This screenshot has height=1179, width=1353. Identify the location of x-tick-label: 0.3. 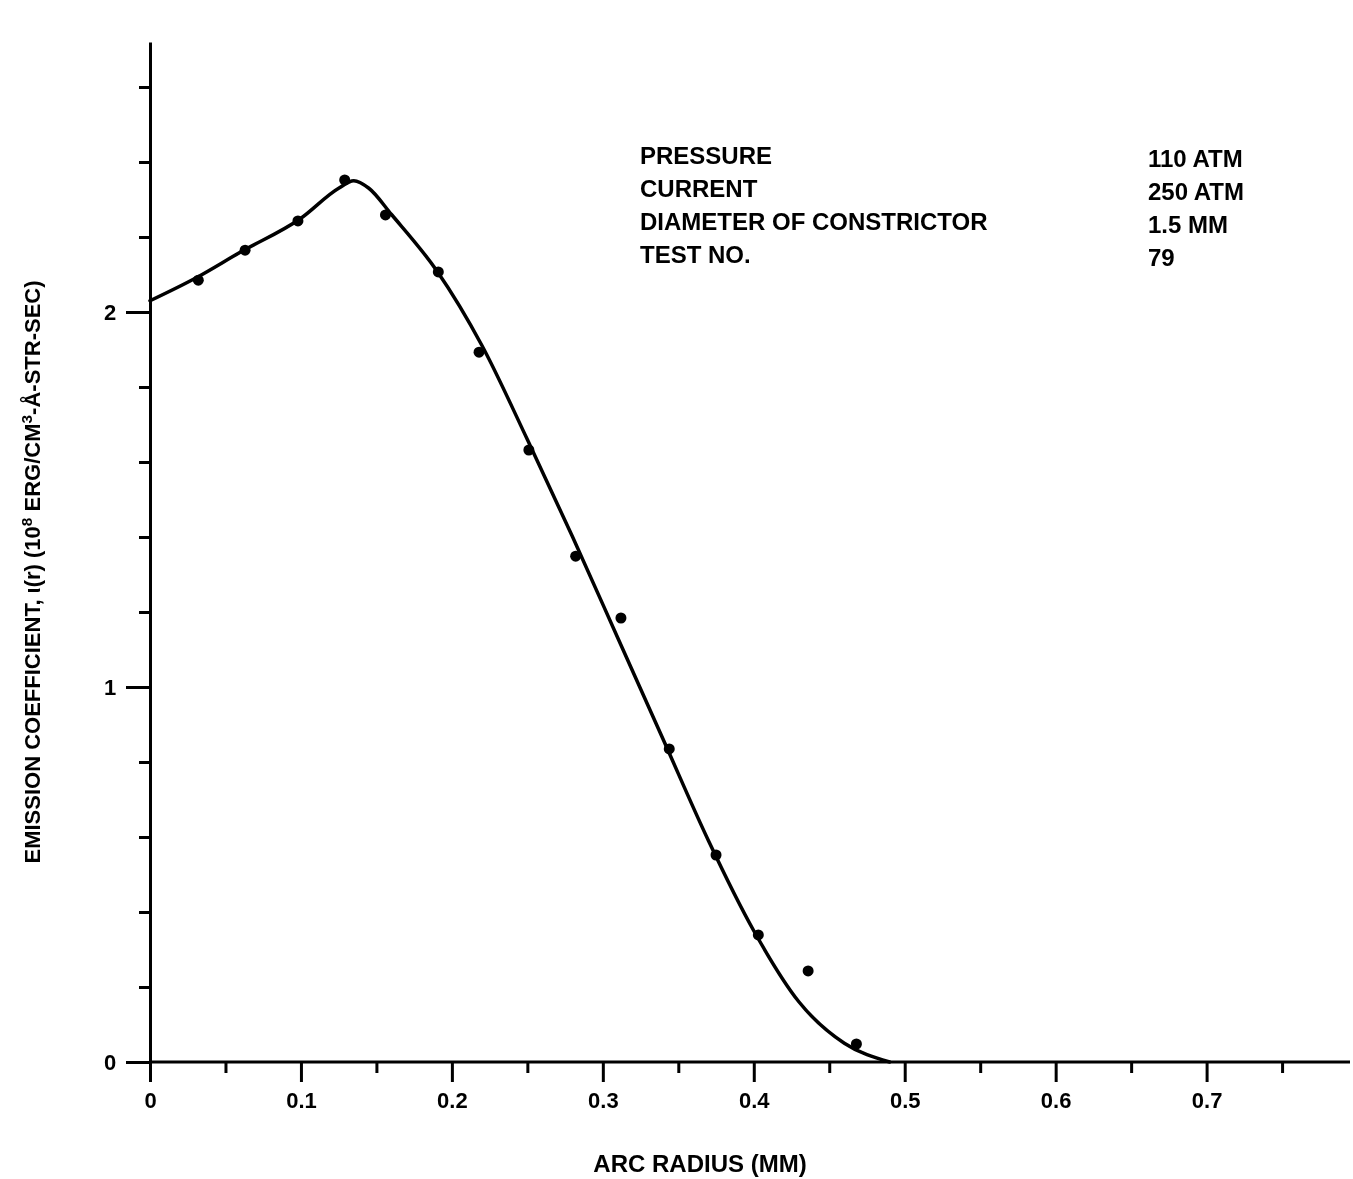
(603, 1100).